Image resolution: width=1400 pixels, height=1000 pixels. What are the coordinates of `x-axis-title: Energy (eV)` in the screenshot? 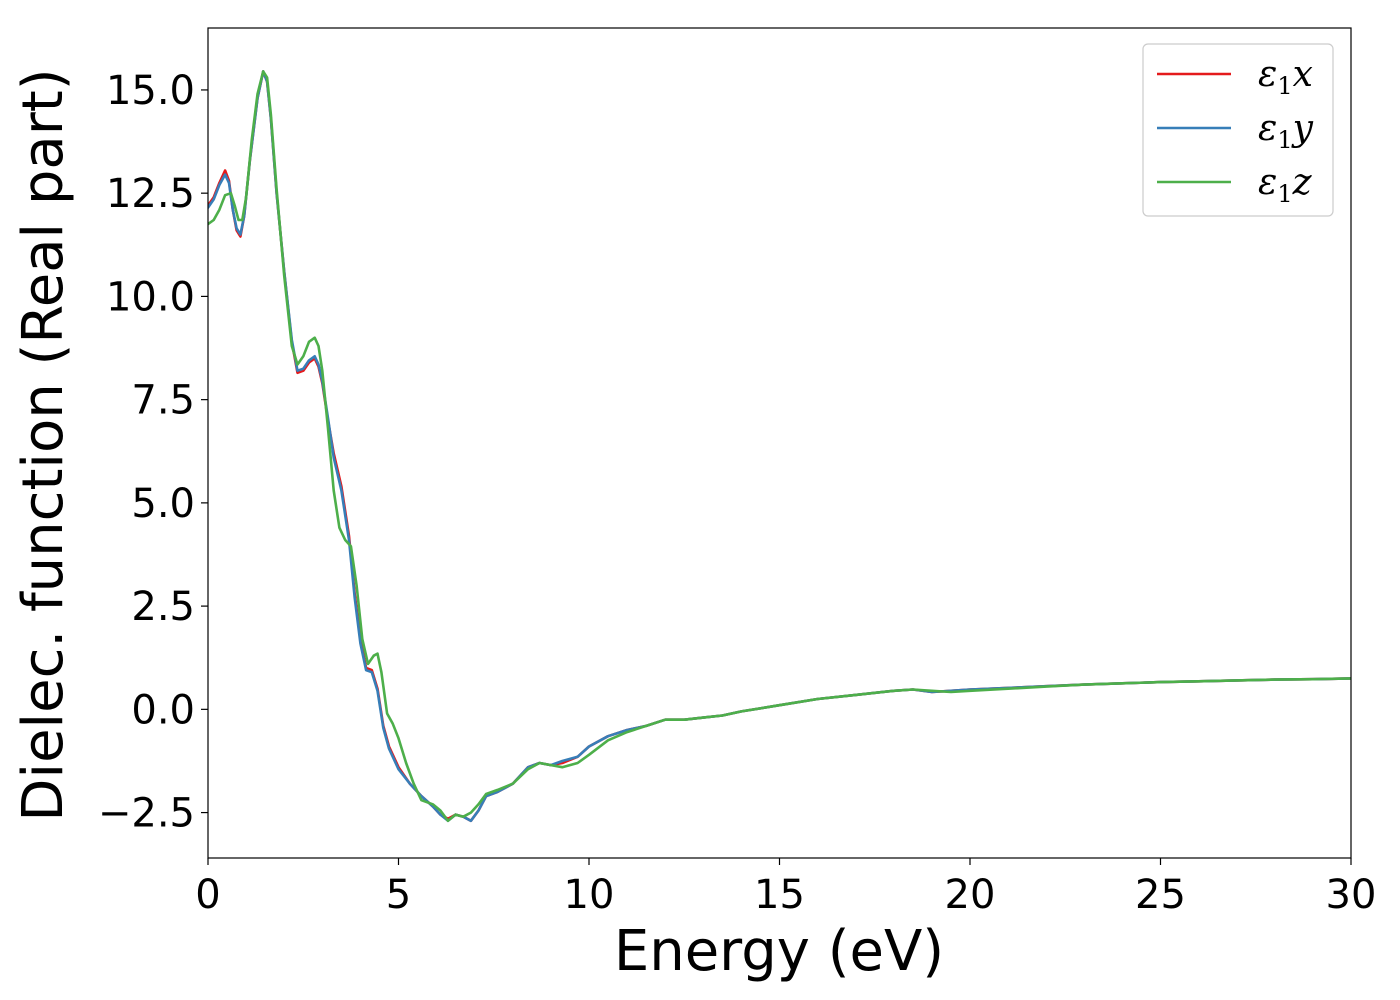 It's located at (779, 951).